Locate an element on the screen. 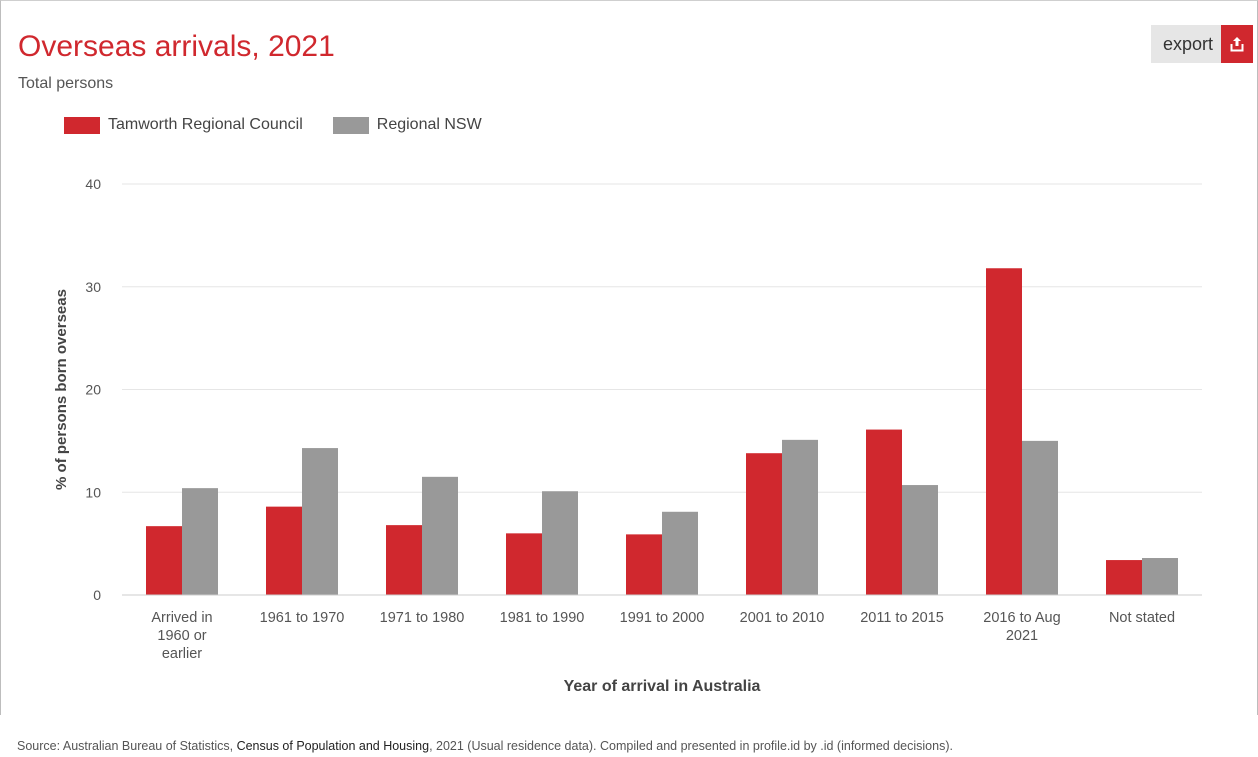 The image size is (1258, 757). x-tick-label: 1961 to 1970 is located at coordinates (302, 618).